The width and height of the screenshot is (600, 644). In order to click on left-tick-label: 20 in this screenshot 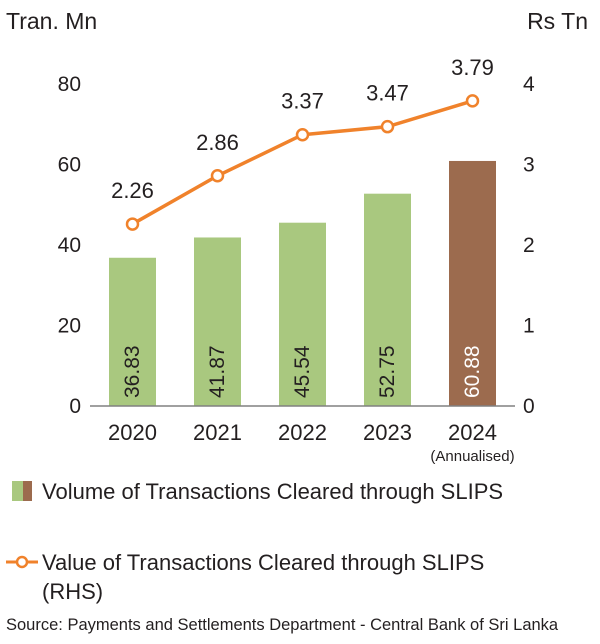, I will do `click(69, 326)`.